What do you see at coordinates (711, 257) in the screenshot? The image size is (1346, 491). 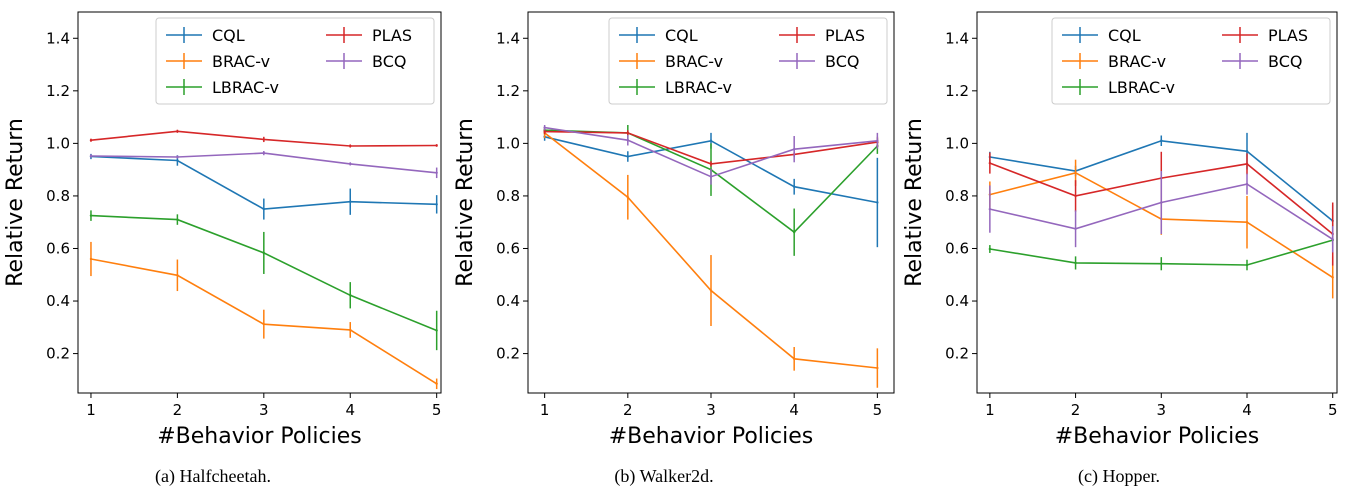 I see `series-brac-v` at bounding box center [711, 257].